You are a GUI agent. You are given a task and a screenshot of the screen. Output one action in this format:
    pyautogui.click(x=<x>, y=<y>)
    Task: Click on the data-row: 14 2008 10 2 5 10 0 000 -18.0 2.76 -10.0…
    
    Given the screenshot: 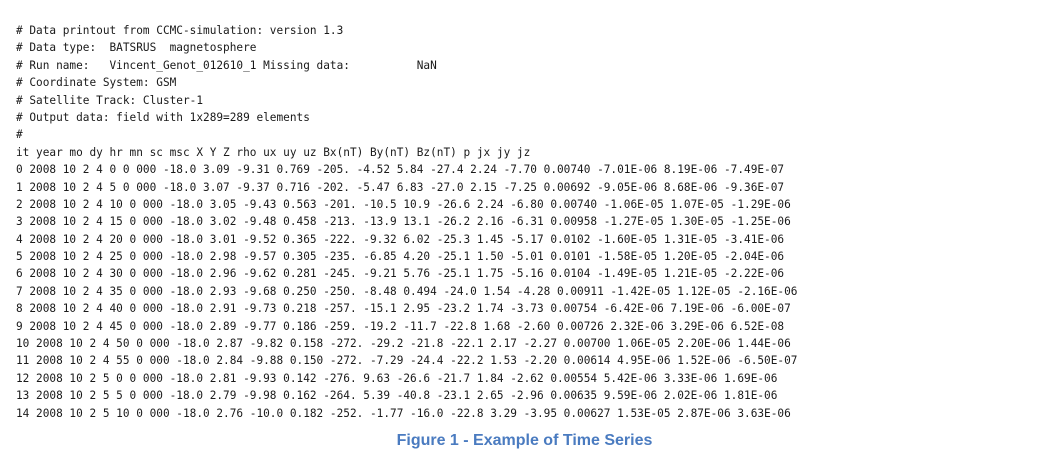 What is the action you would take?
    pyautogui.click(x=403, y=413)
    